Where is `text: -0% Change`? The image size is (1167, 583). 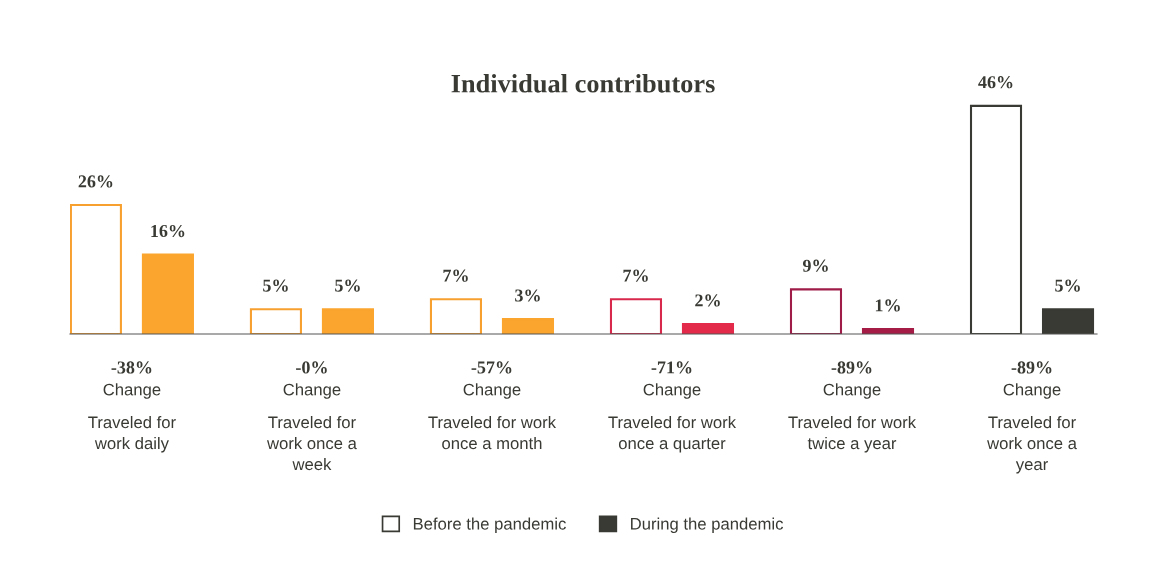 text: -0% Change is located at coordinates (312, 380).